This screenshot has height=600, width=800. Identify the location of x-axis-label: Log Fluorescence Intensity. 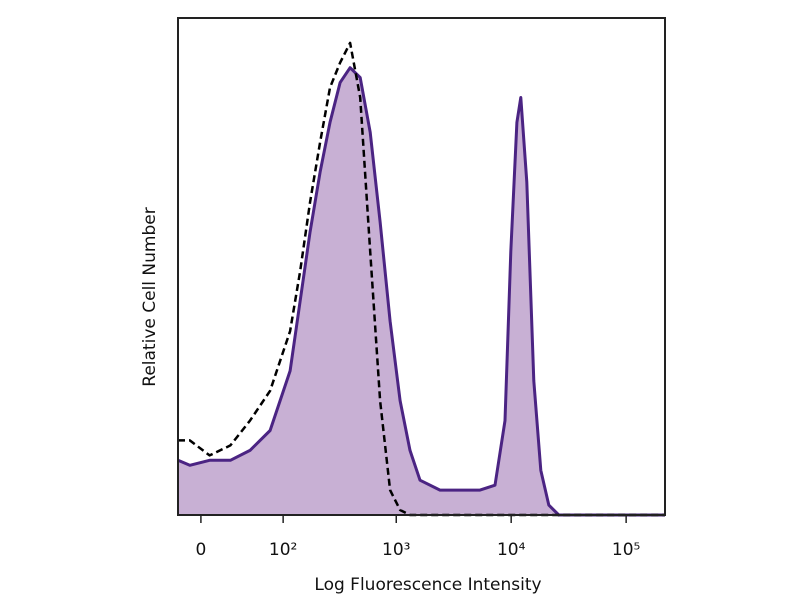
(427, 585).